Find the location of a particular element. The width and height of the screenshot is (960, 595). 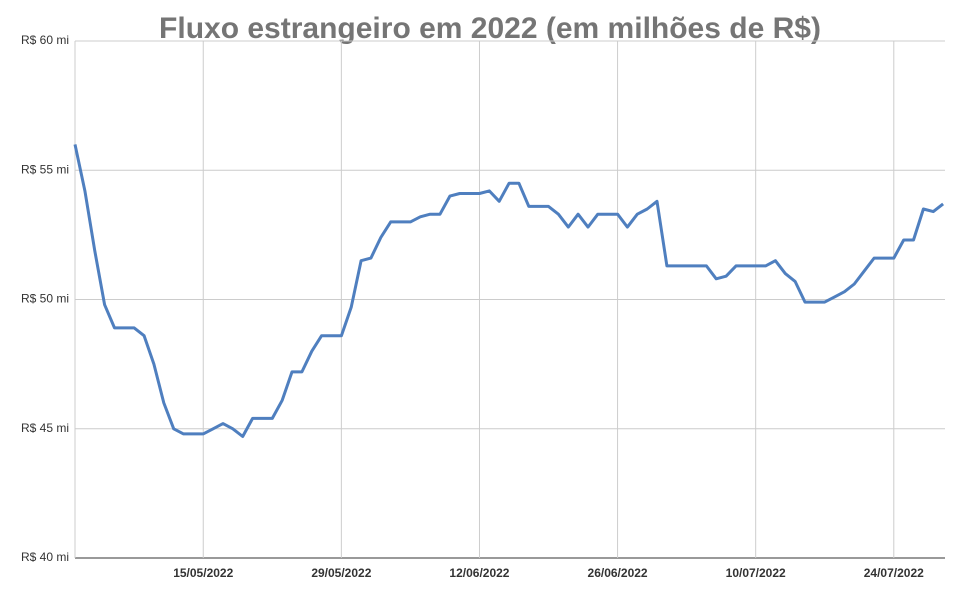

x-tick-label: 12/06/2022 is located at coordinates (479, 573).